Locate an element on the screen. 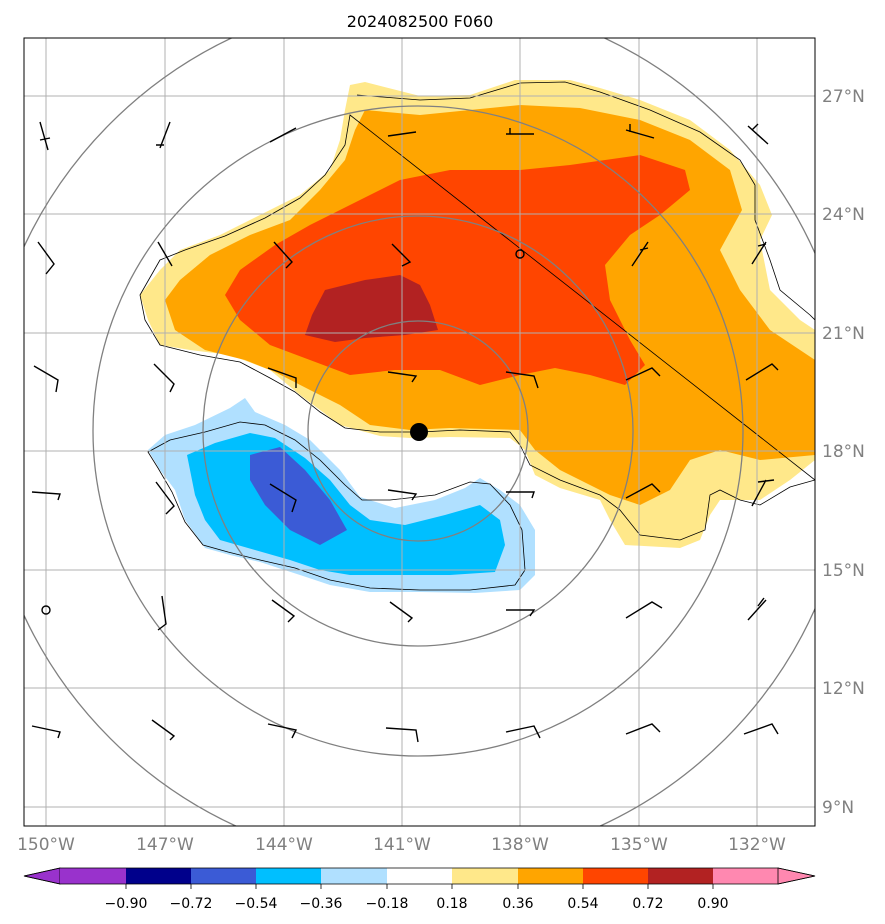 This screenshot has height=924, width=885. lat-label: 15°N is located at coordinates (843, 571).